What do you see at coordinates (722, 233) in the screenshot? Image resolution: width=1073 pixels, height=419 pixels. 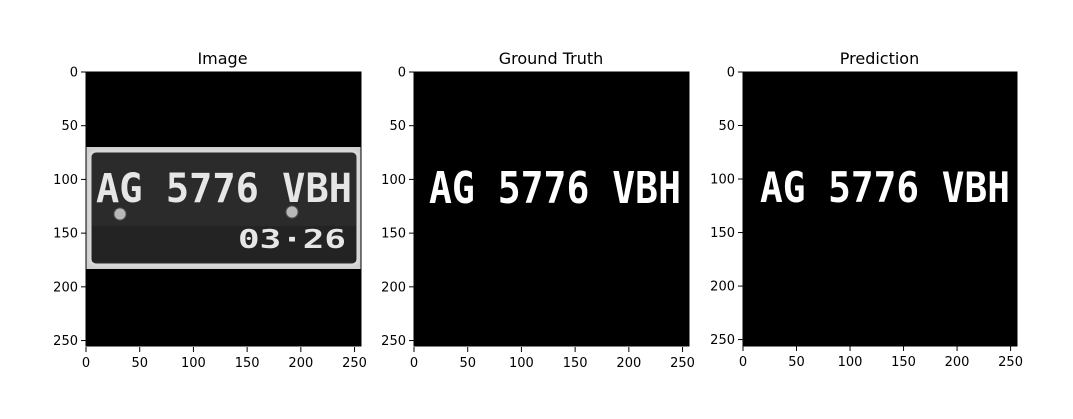 I see `panel-prediction-ytick-label: 150` at bounding box center [722, 233].